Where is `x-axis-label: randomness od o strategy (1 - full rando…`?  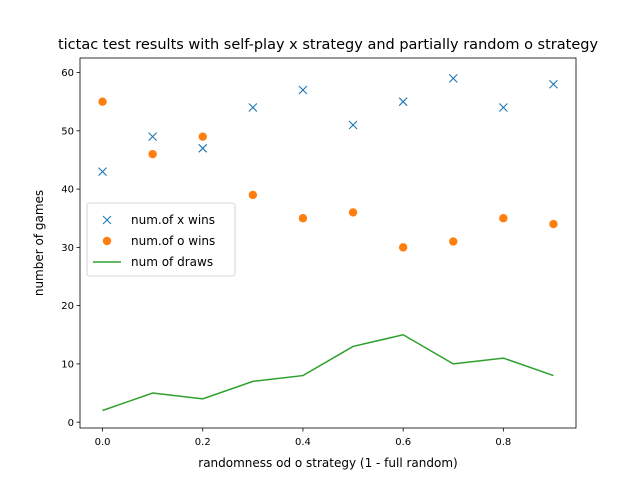 x-axis-label: randomness od o strategy (1 - full rando… is located at coordinates (327, 463).